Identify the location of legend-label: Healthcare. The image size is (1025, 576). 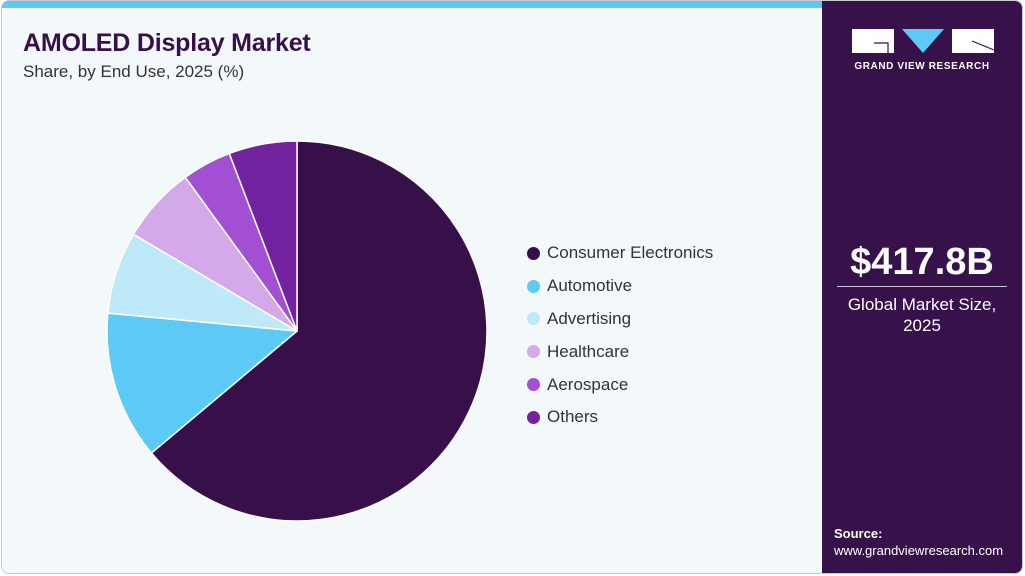
(588, 351).